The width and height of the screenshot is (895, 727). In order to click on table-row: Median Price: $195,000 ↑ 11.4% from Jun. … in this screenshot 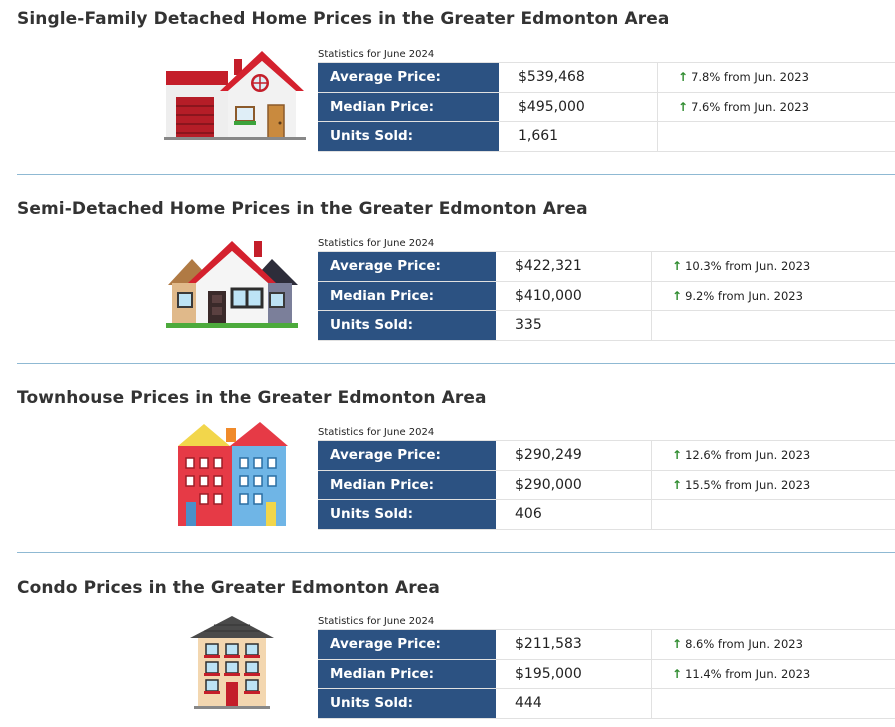, I will do `click(606, 674)`.